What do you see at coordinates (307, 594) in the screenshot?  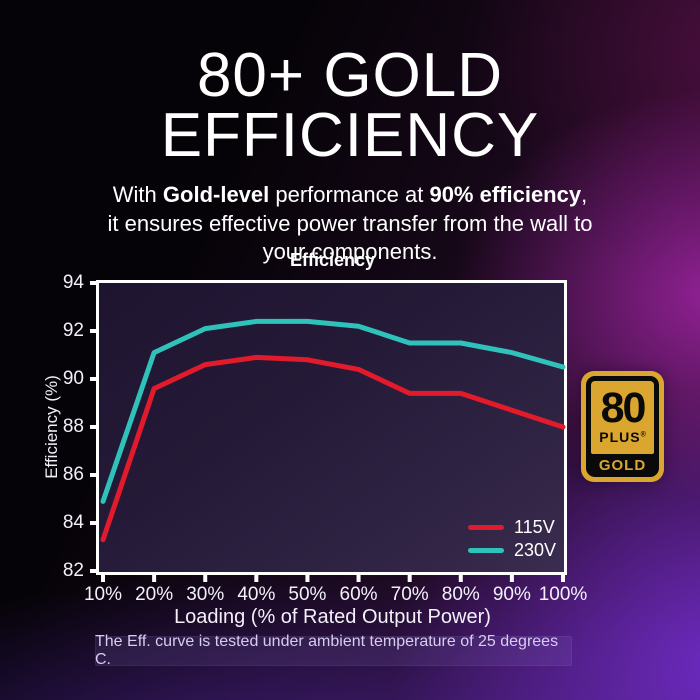 I see `x-tick-label: 50%` at bounding box center [307, 594].